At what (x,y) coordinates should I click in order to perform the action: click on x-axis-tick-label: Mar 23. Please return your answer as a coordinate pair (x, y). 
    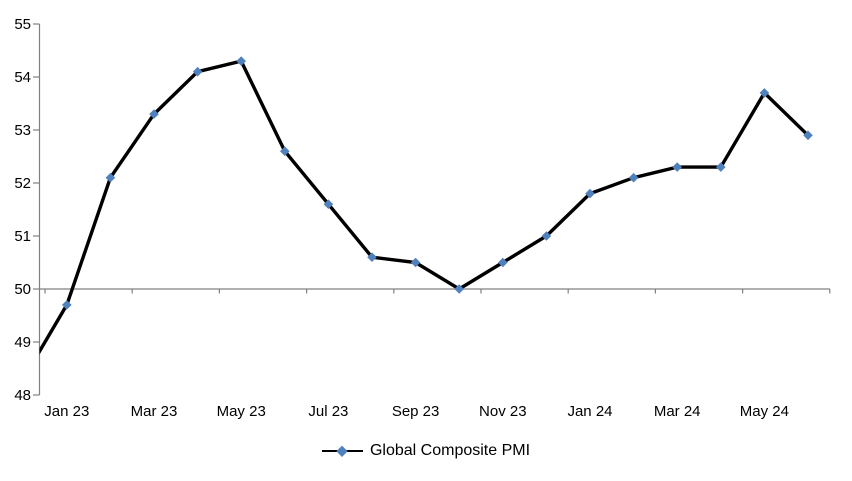
    Looking at the image, I should click on (154, 411).